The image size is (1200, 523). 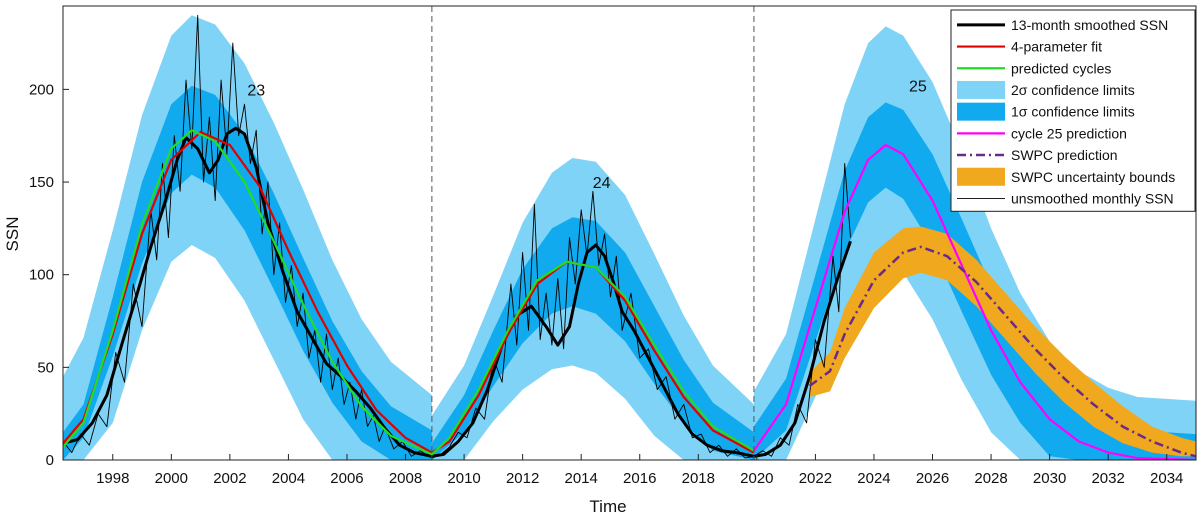 I want to click on legend-label-cycle-25-prediction: cycle 25 prediction, so click(x=1069, y=133).